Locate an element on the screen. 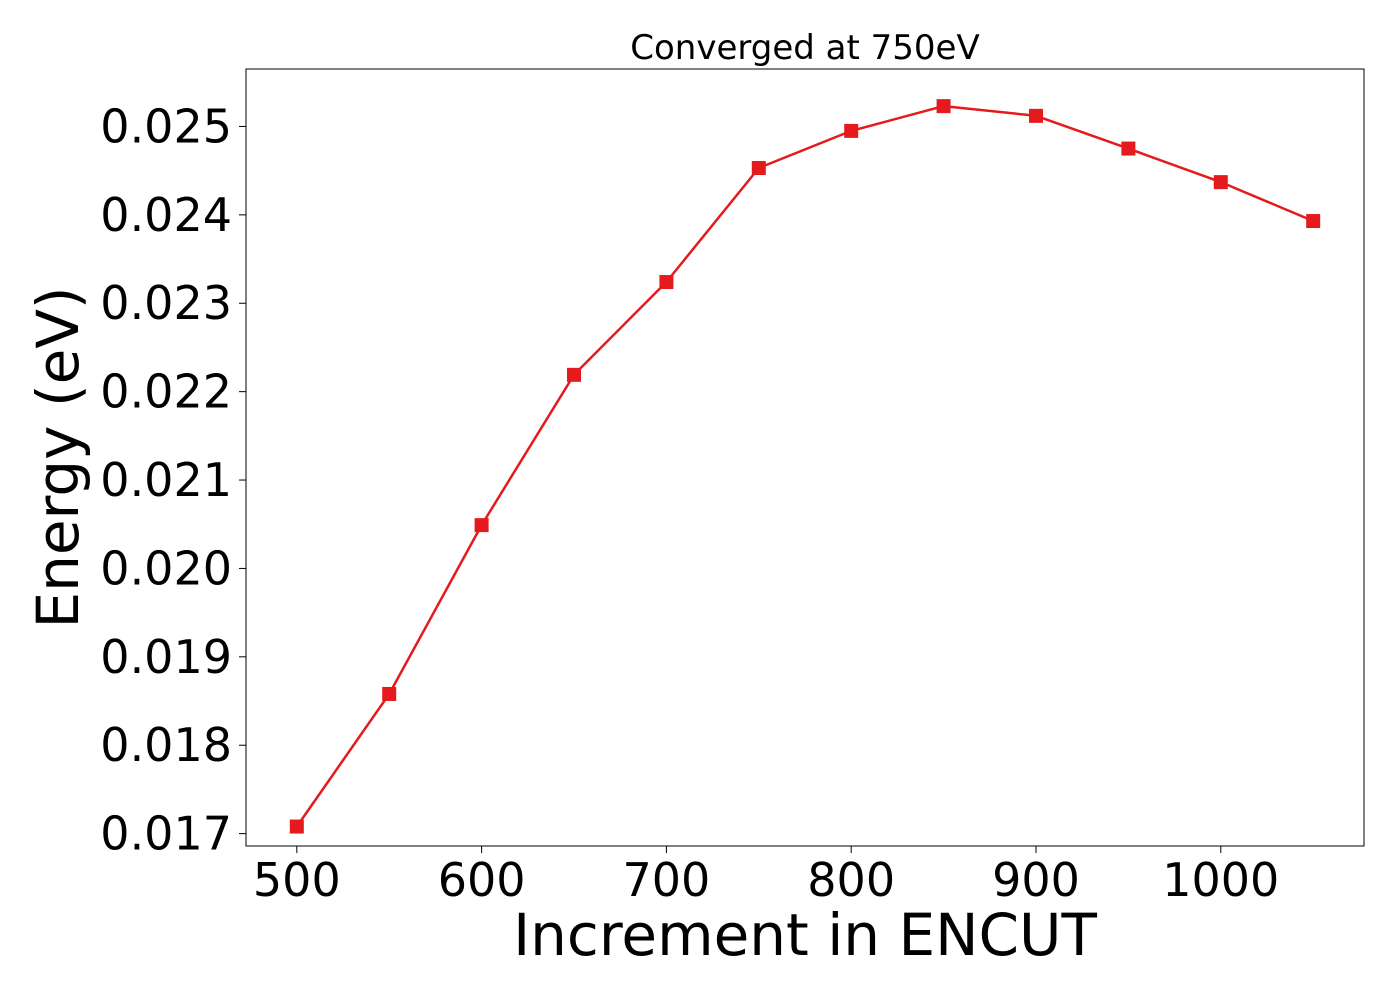 This screenshot has width=1400, height=1000. x-axis-title: Increment in ENCUT is located at coordinates (805, 935).